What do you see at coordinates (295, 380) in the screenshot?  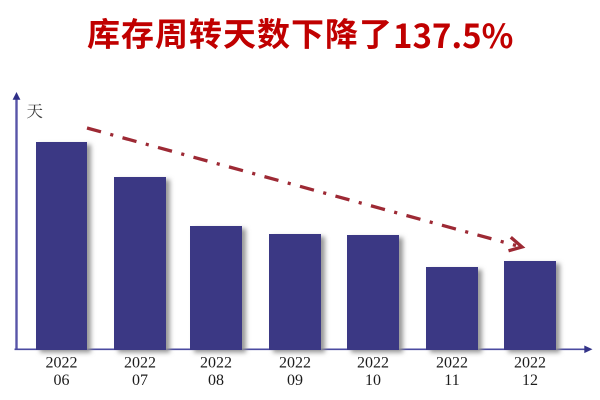 I see `svg-text: 09` at bounding box center [295, 380].